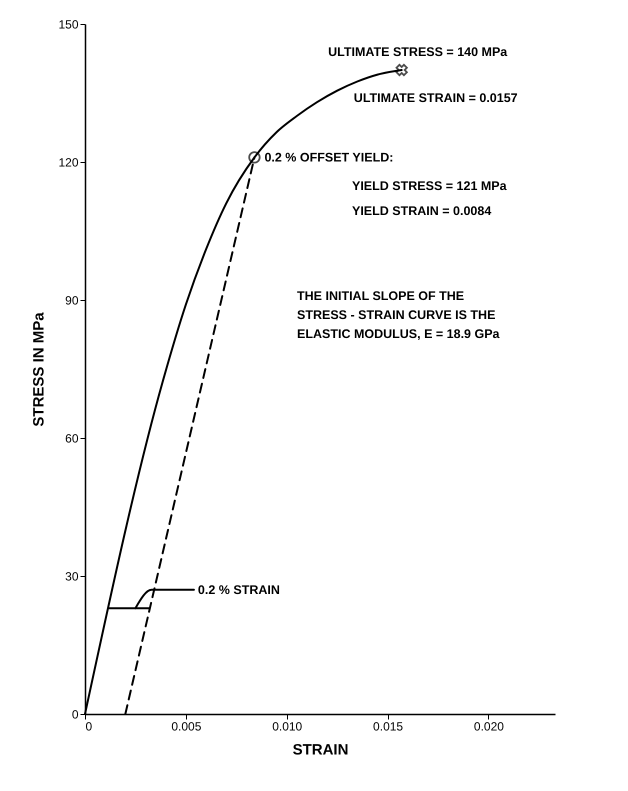 The image size is (628, 791). I want to click on y-axis-title: STRESS IN MPa, so click(39, 369).